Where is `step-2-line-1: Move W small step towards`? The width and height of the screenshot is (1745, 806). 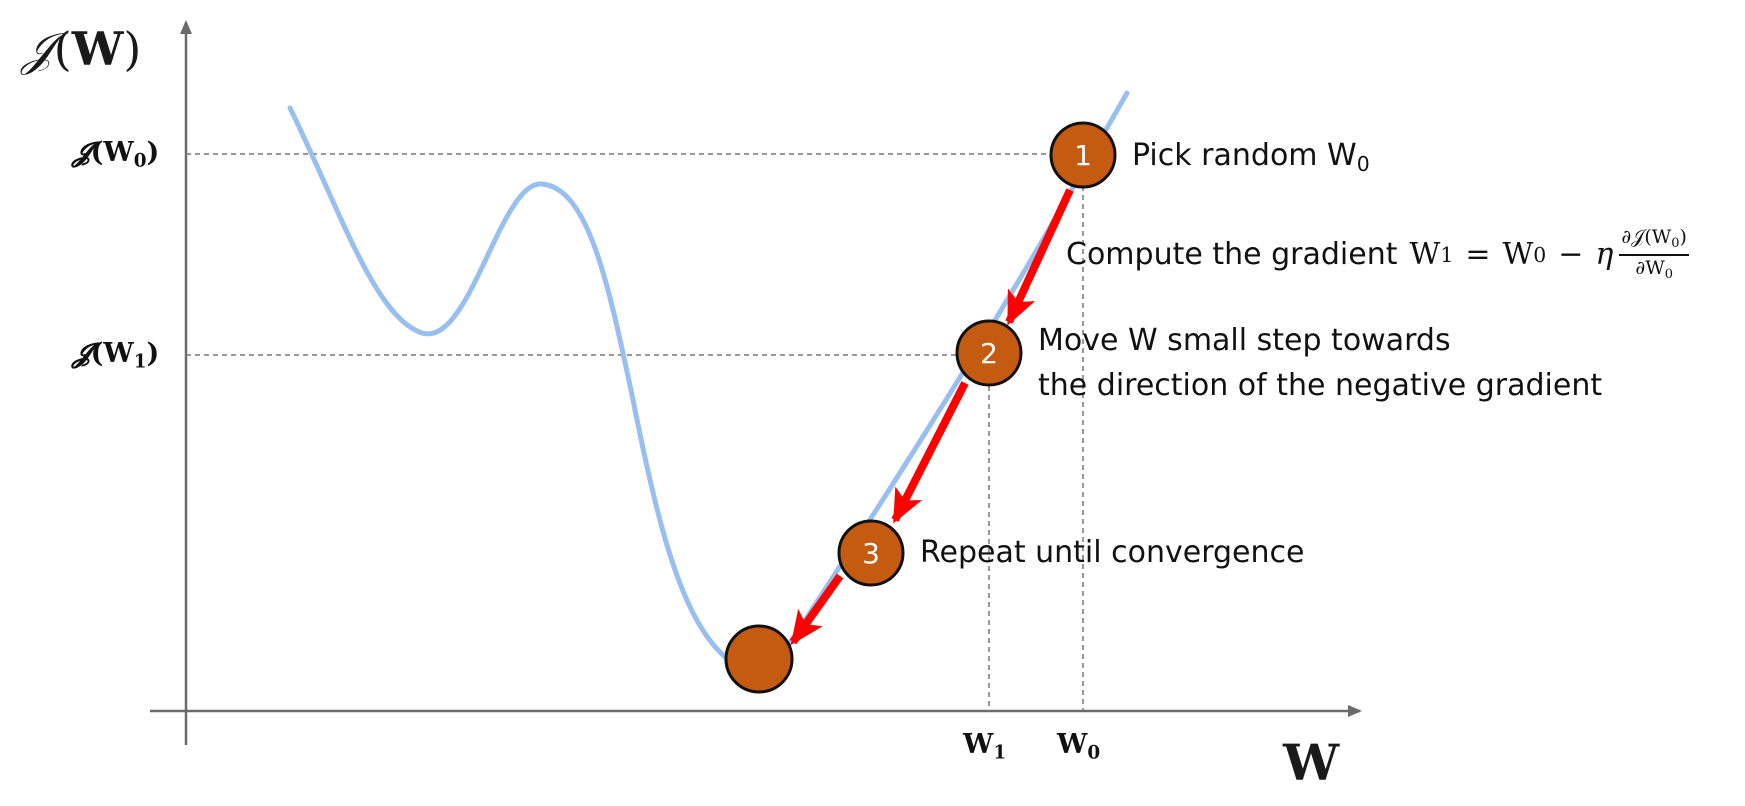 step-2-line-1: Move W small step towards is located at coordinates (1244, 340).